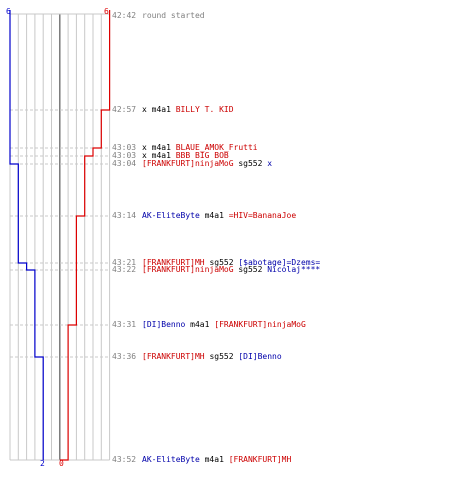 This screenshot has width=450, height=500. I want to click on blue-start-count: 6, so click(8, 11).